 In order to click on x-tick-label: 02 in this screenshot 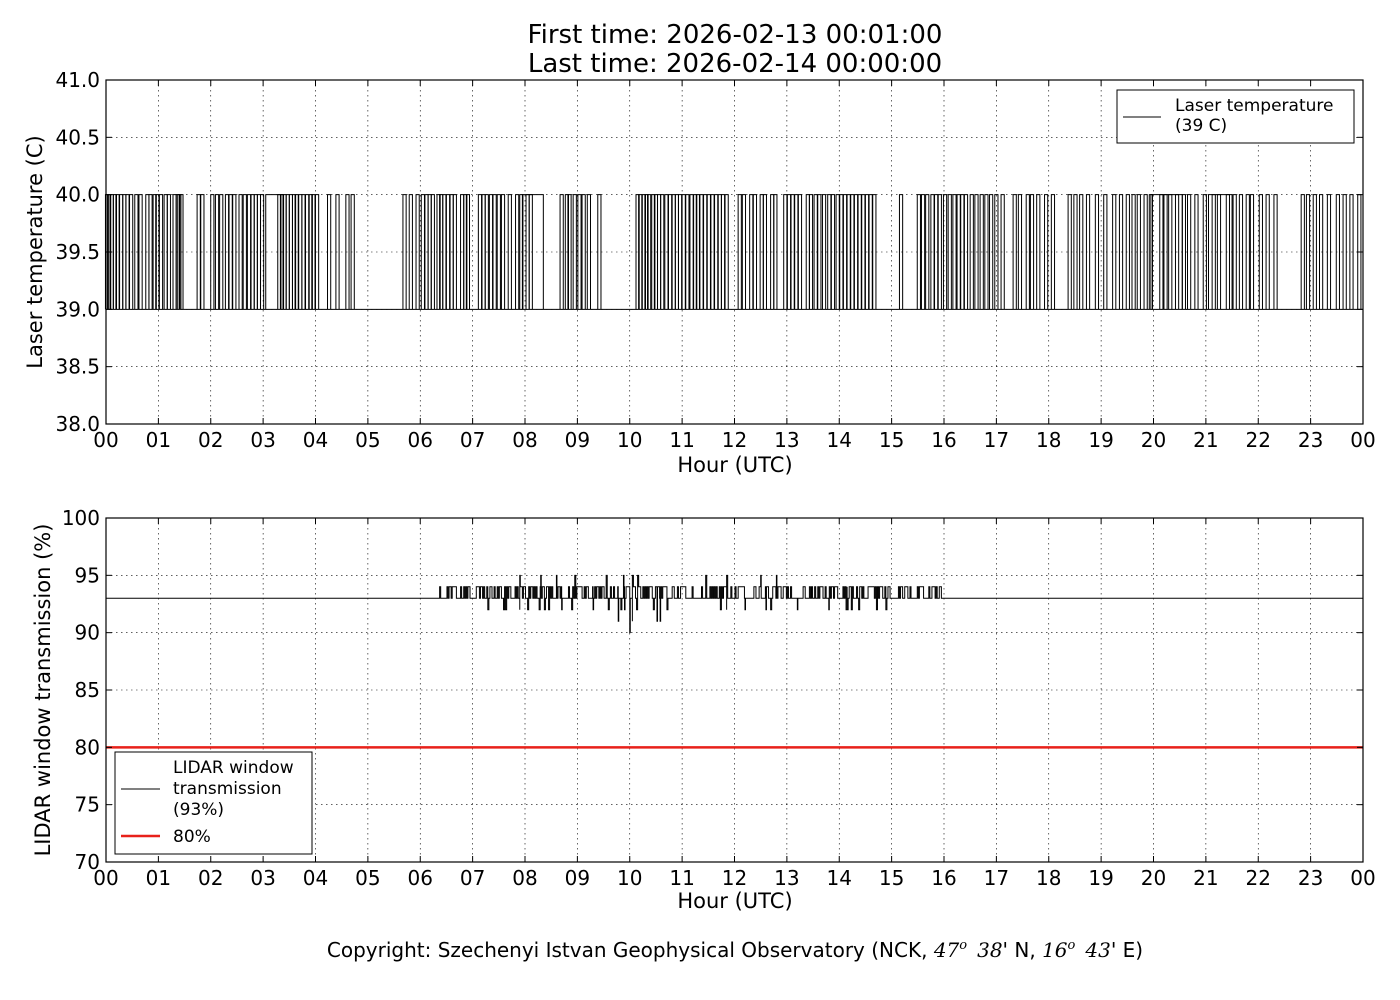, I will do `click(210, 878)`.